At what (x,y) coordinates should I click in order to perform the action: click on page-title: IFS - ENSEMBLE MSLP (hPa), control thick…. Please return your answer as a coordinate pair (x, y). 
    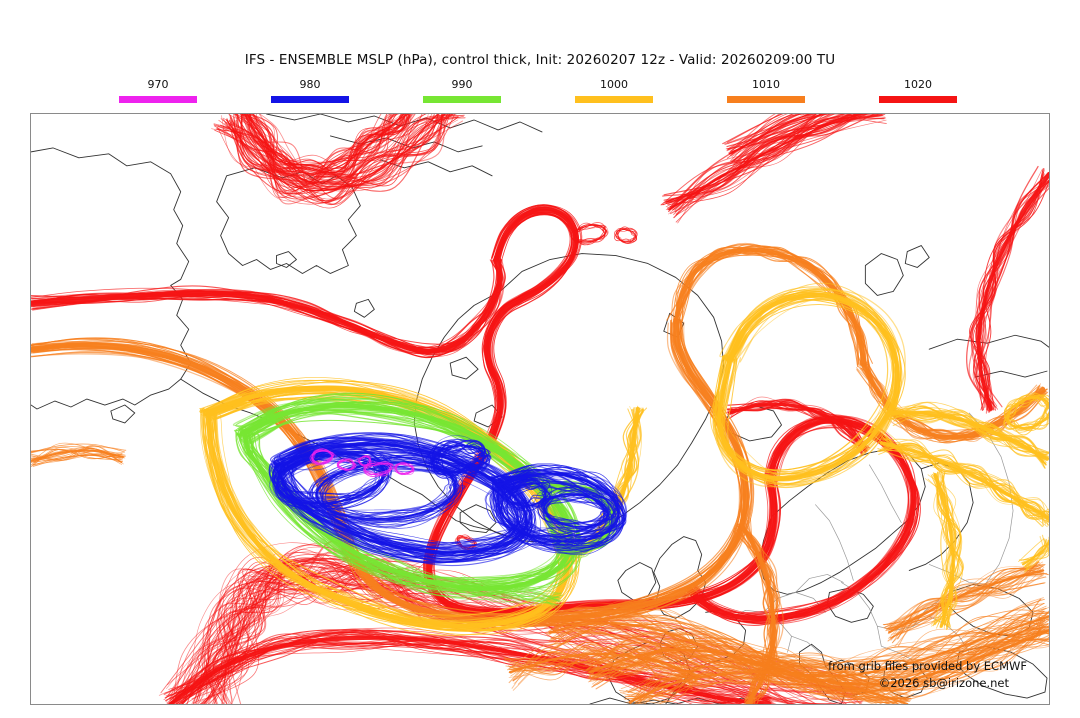
    Looking at the image, I should click on (540, 60).